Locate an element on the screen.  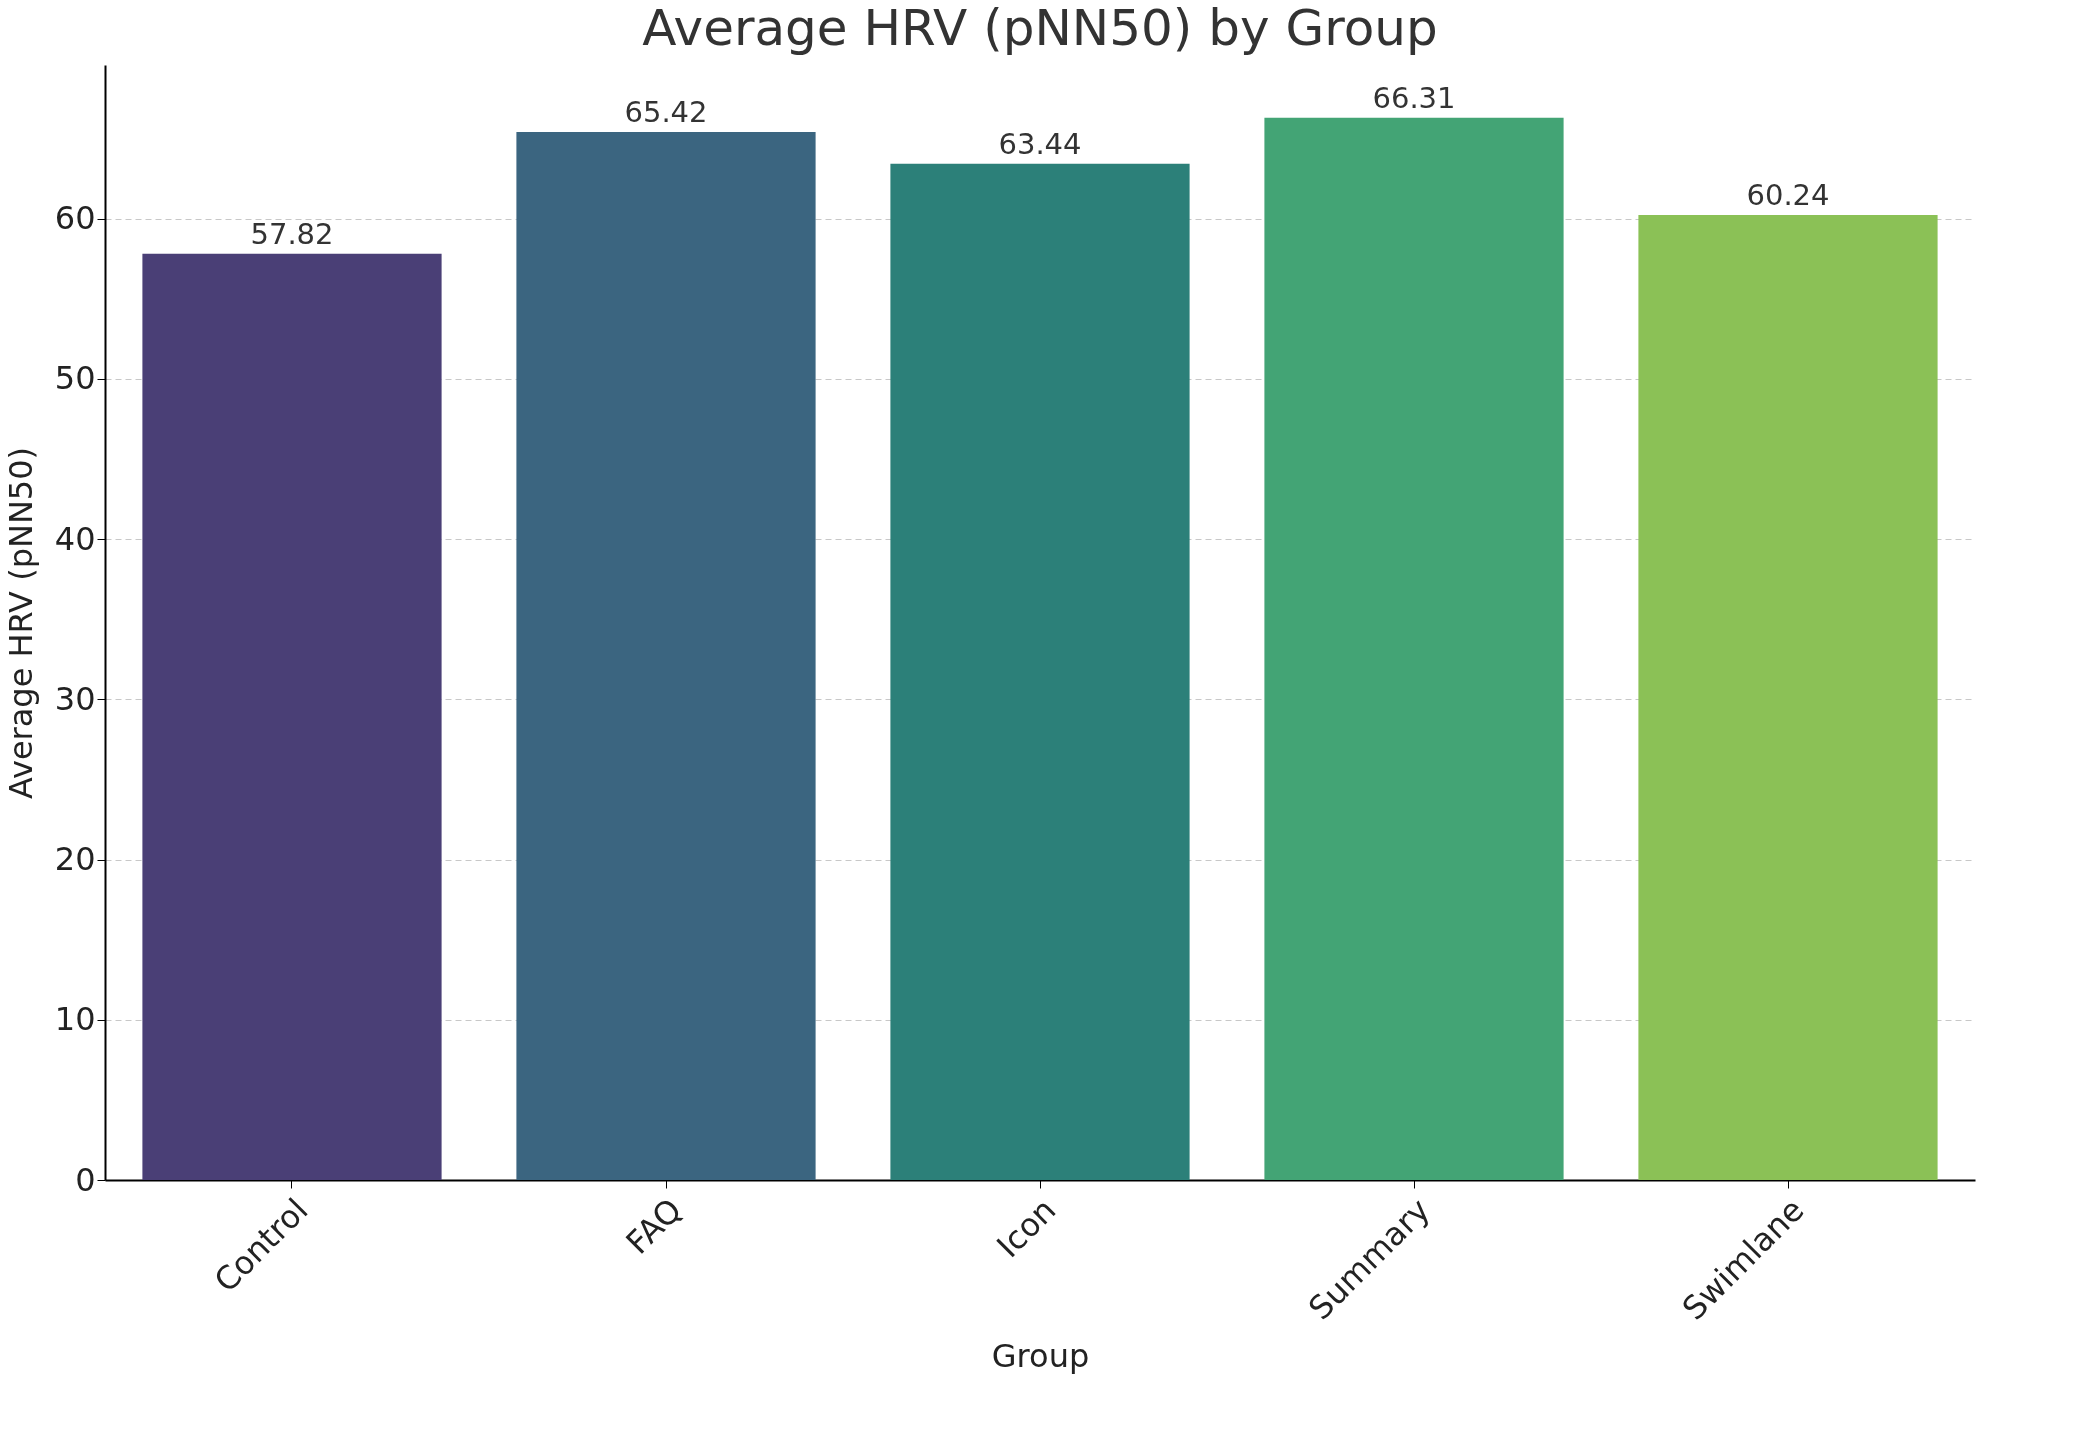
y-tick-label: 50 is located at coordinates (75, 378).